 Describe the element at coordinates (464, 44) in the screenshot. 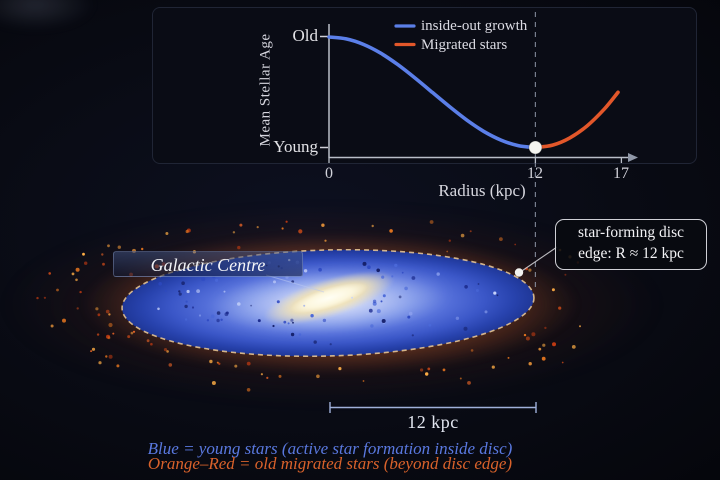

I see `legend-label-migrated-stars: Migrated stars` at that location.